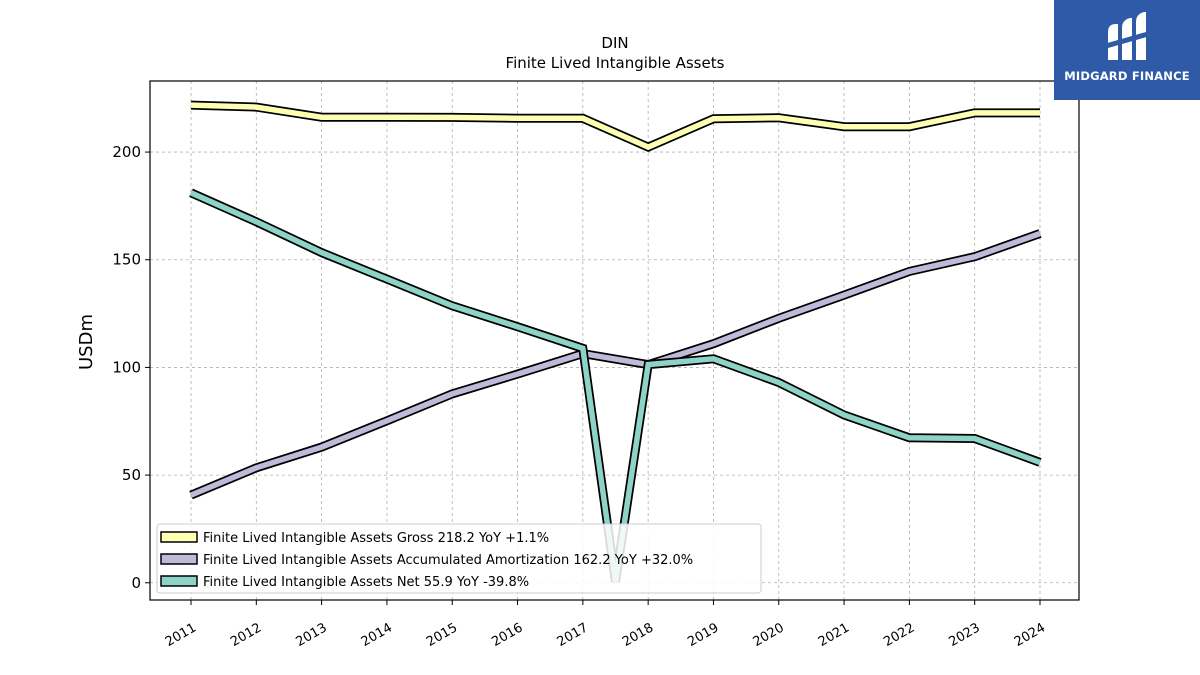  I want to click on x-tick-label: 2017, so click(573, 635).